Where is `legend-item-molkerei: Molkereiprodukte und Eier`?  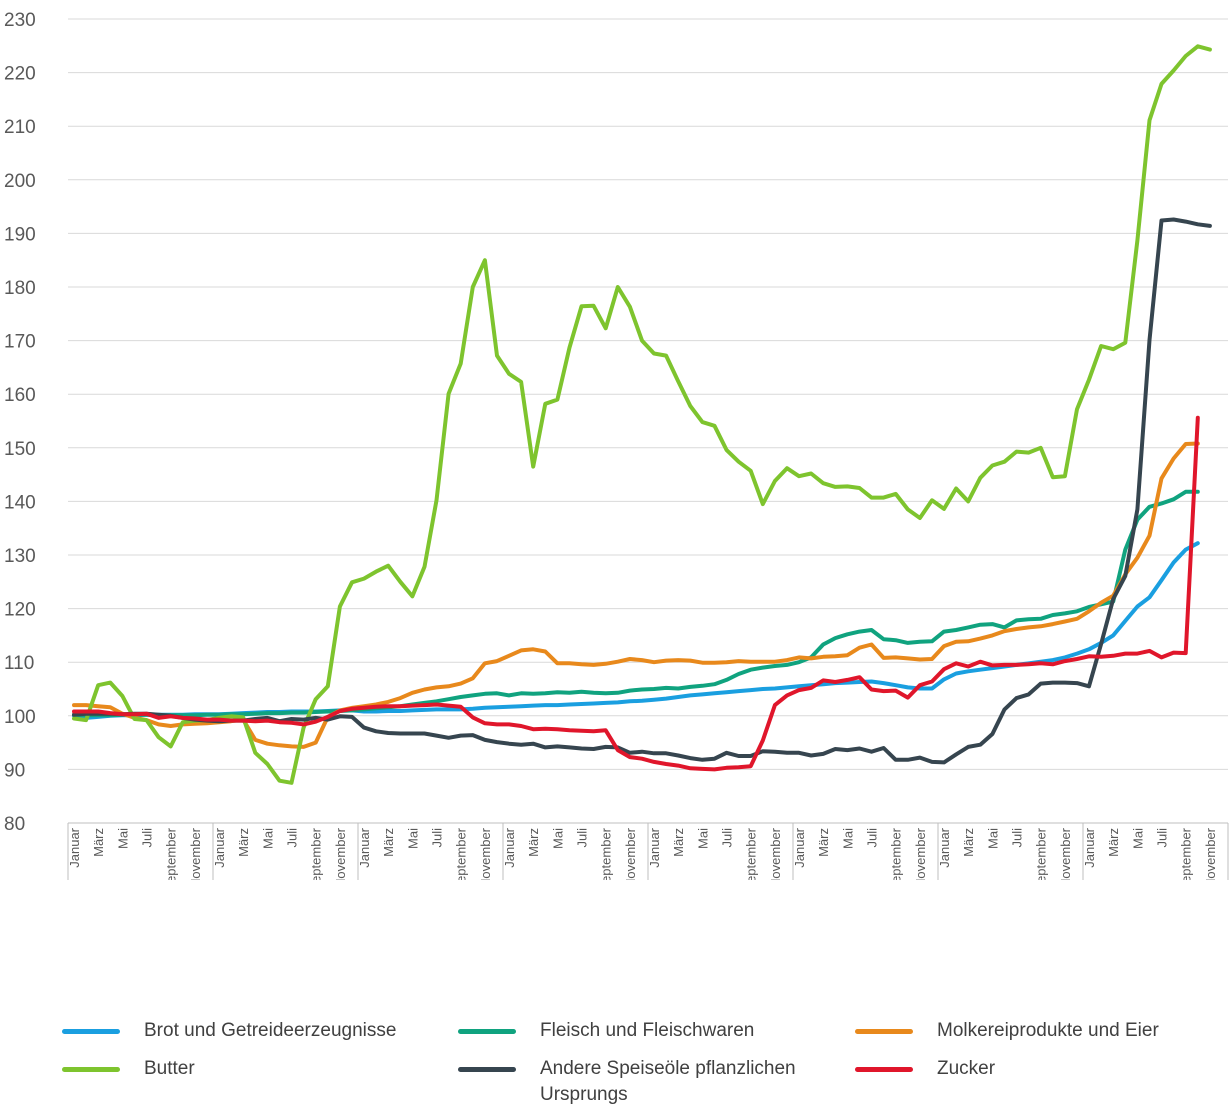
legend-item-molkerei: Molkereiprodukte und Eier is located at coordinates (1007, 1031).